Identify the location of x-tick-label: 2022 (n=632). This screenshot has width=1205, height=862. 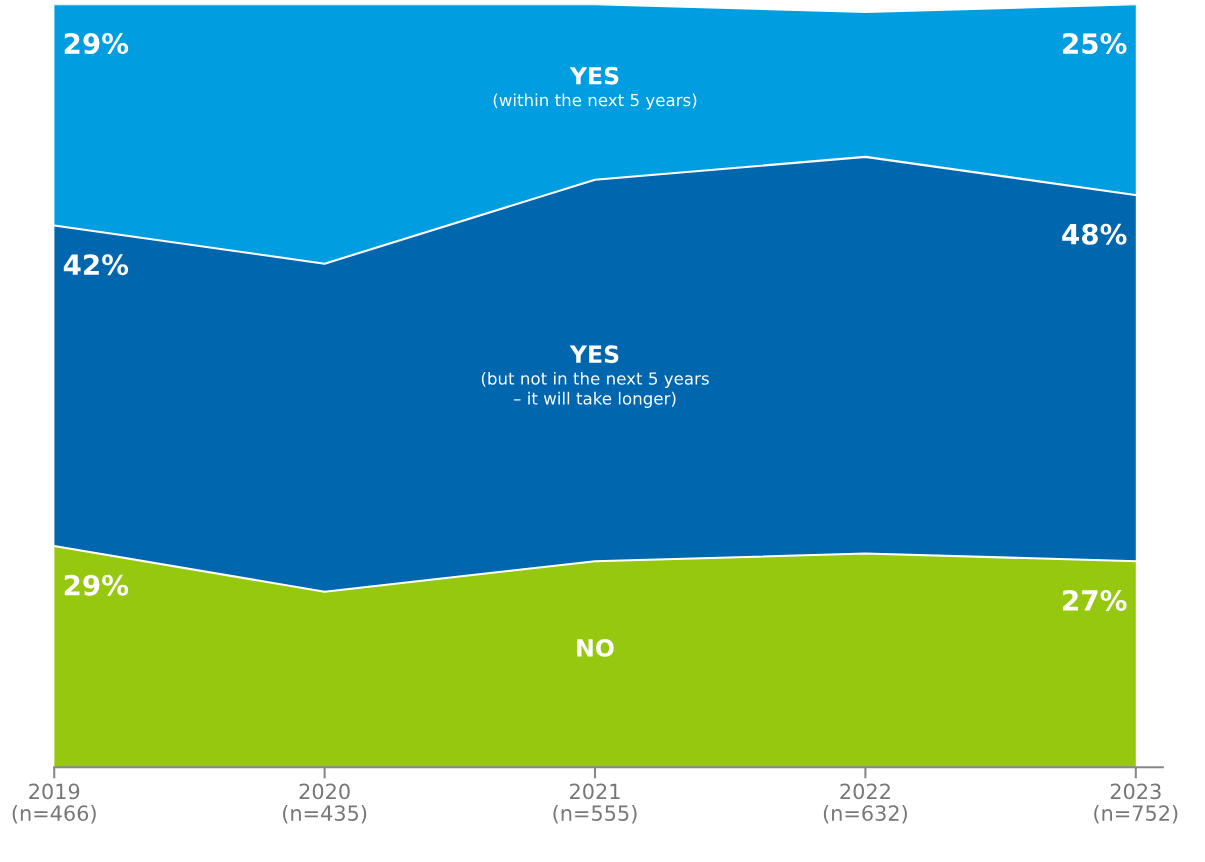
(865, 803).